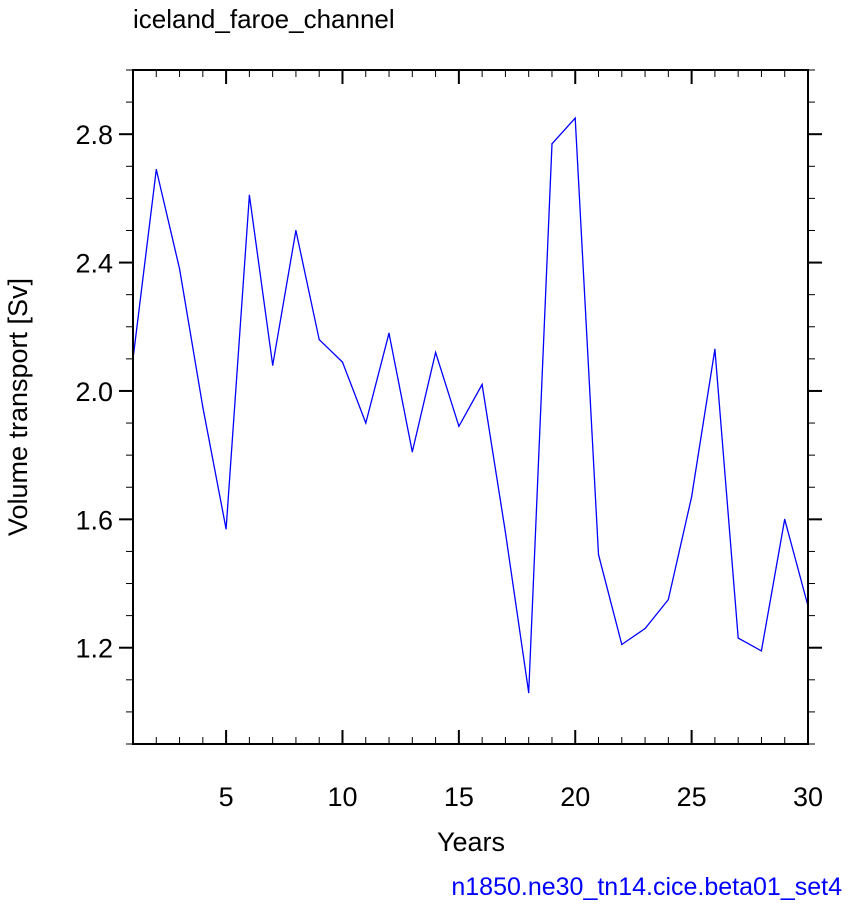 The image size is (848, 911). I want to click on x-tick-label: 25, so click(692, 797).